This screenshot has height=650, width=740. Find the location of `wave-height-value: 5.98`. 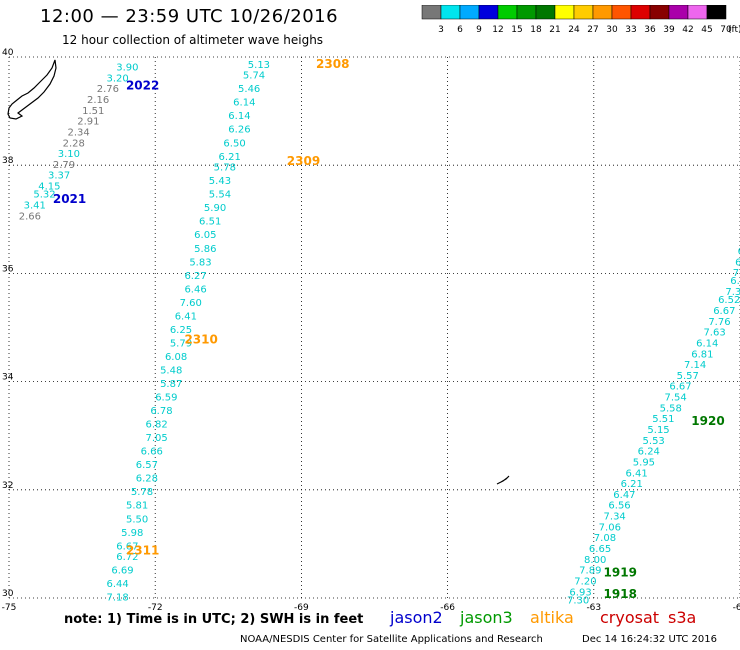

wave-height-value: 5.98 is located at coordinates (132, 533).